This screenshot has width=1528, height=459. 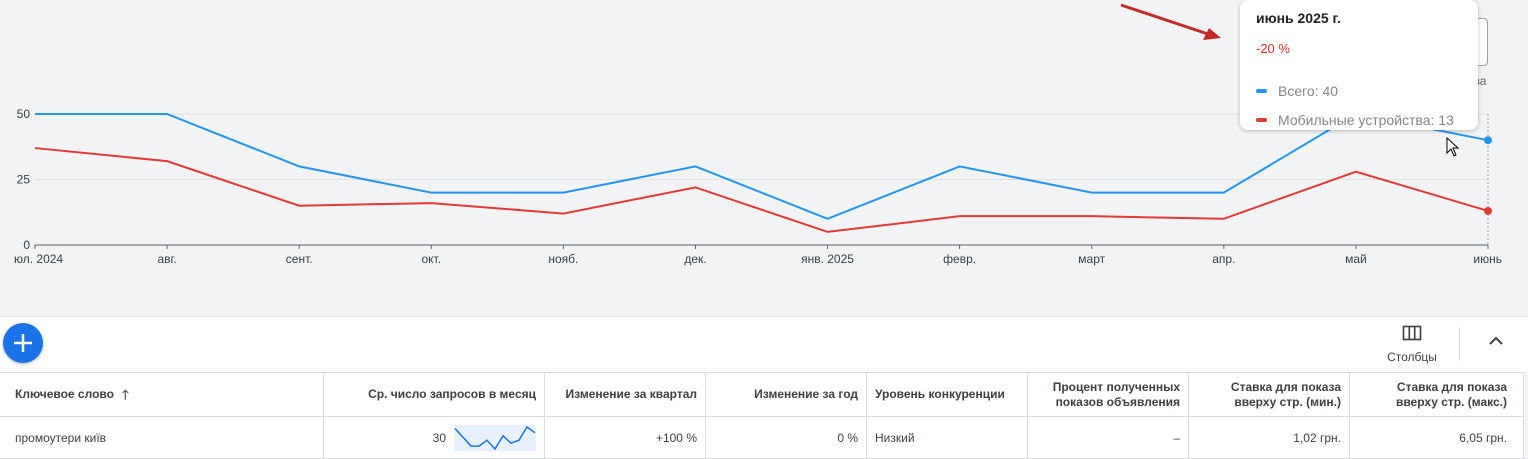 What do you see at coordinates (786, 394) in the screenshot?
I see `header-year-change: Изменение за год` at bounding box center [786, 394].